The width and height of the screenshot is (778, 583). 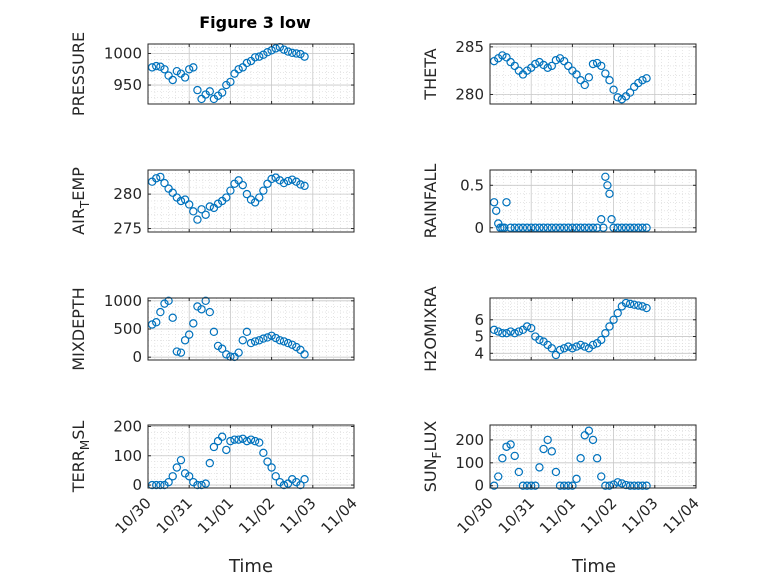 What do you see at coordinates (133, 515) in the screenshot?
I see `terr_msl-x-tick-label: 10/30` at bounding box center [133, 515].